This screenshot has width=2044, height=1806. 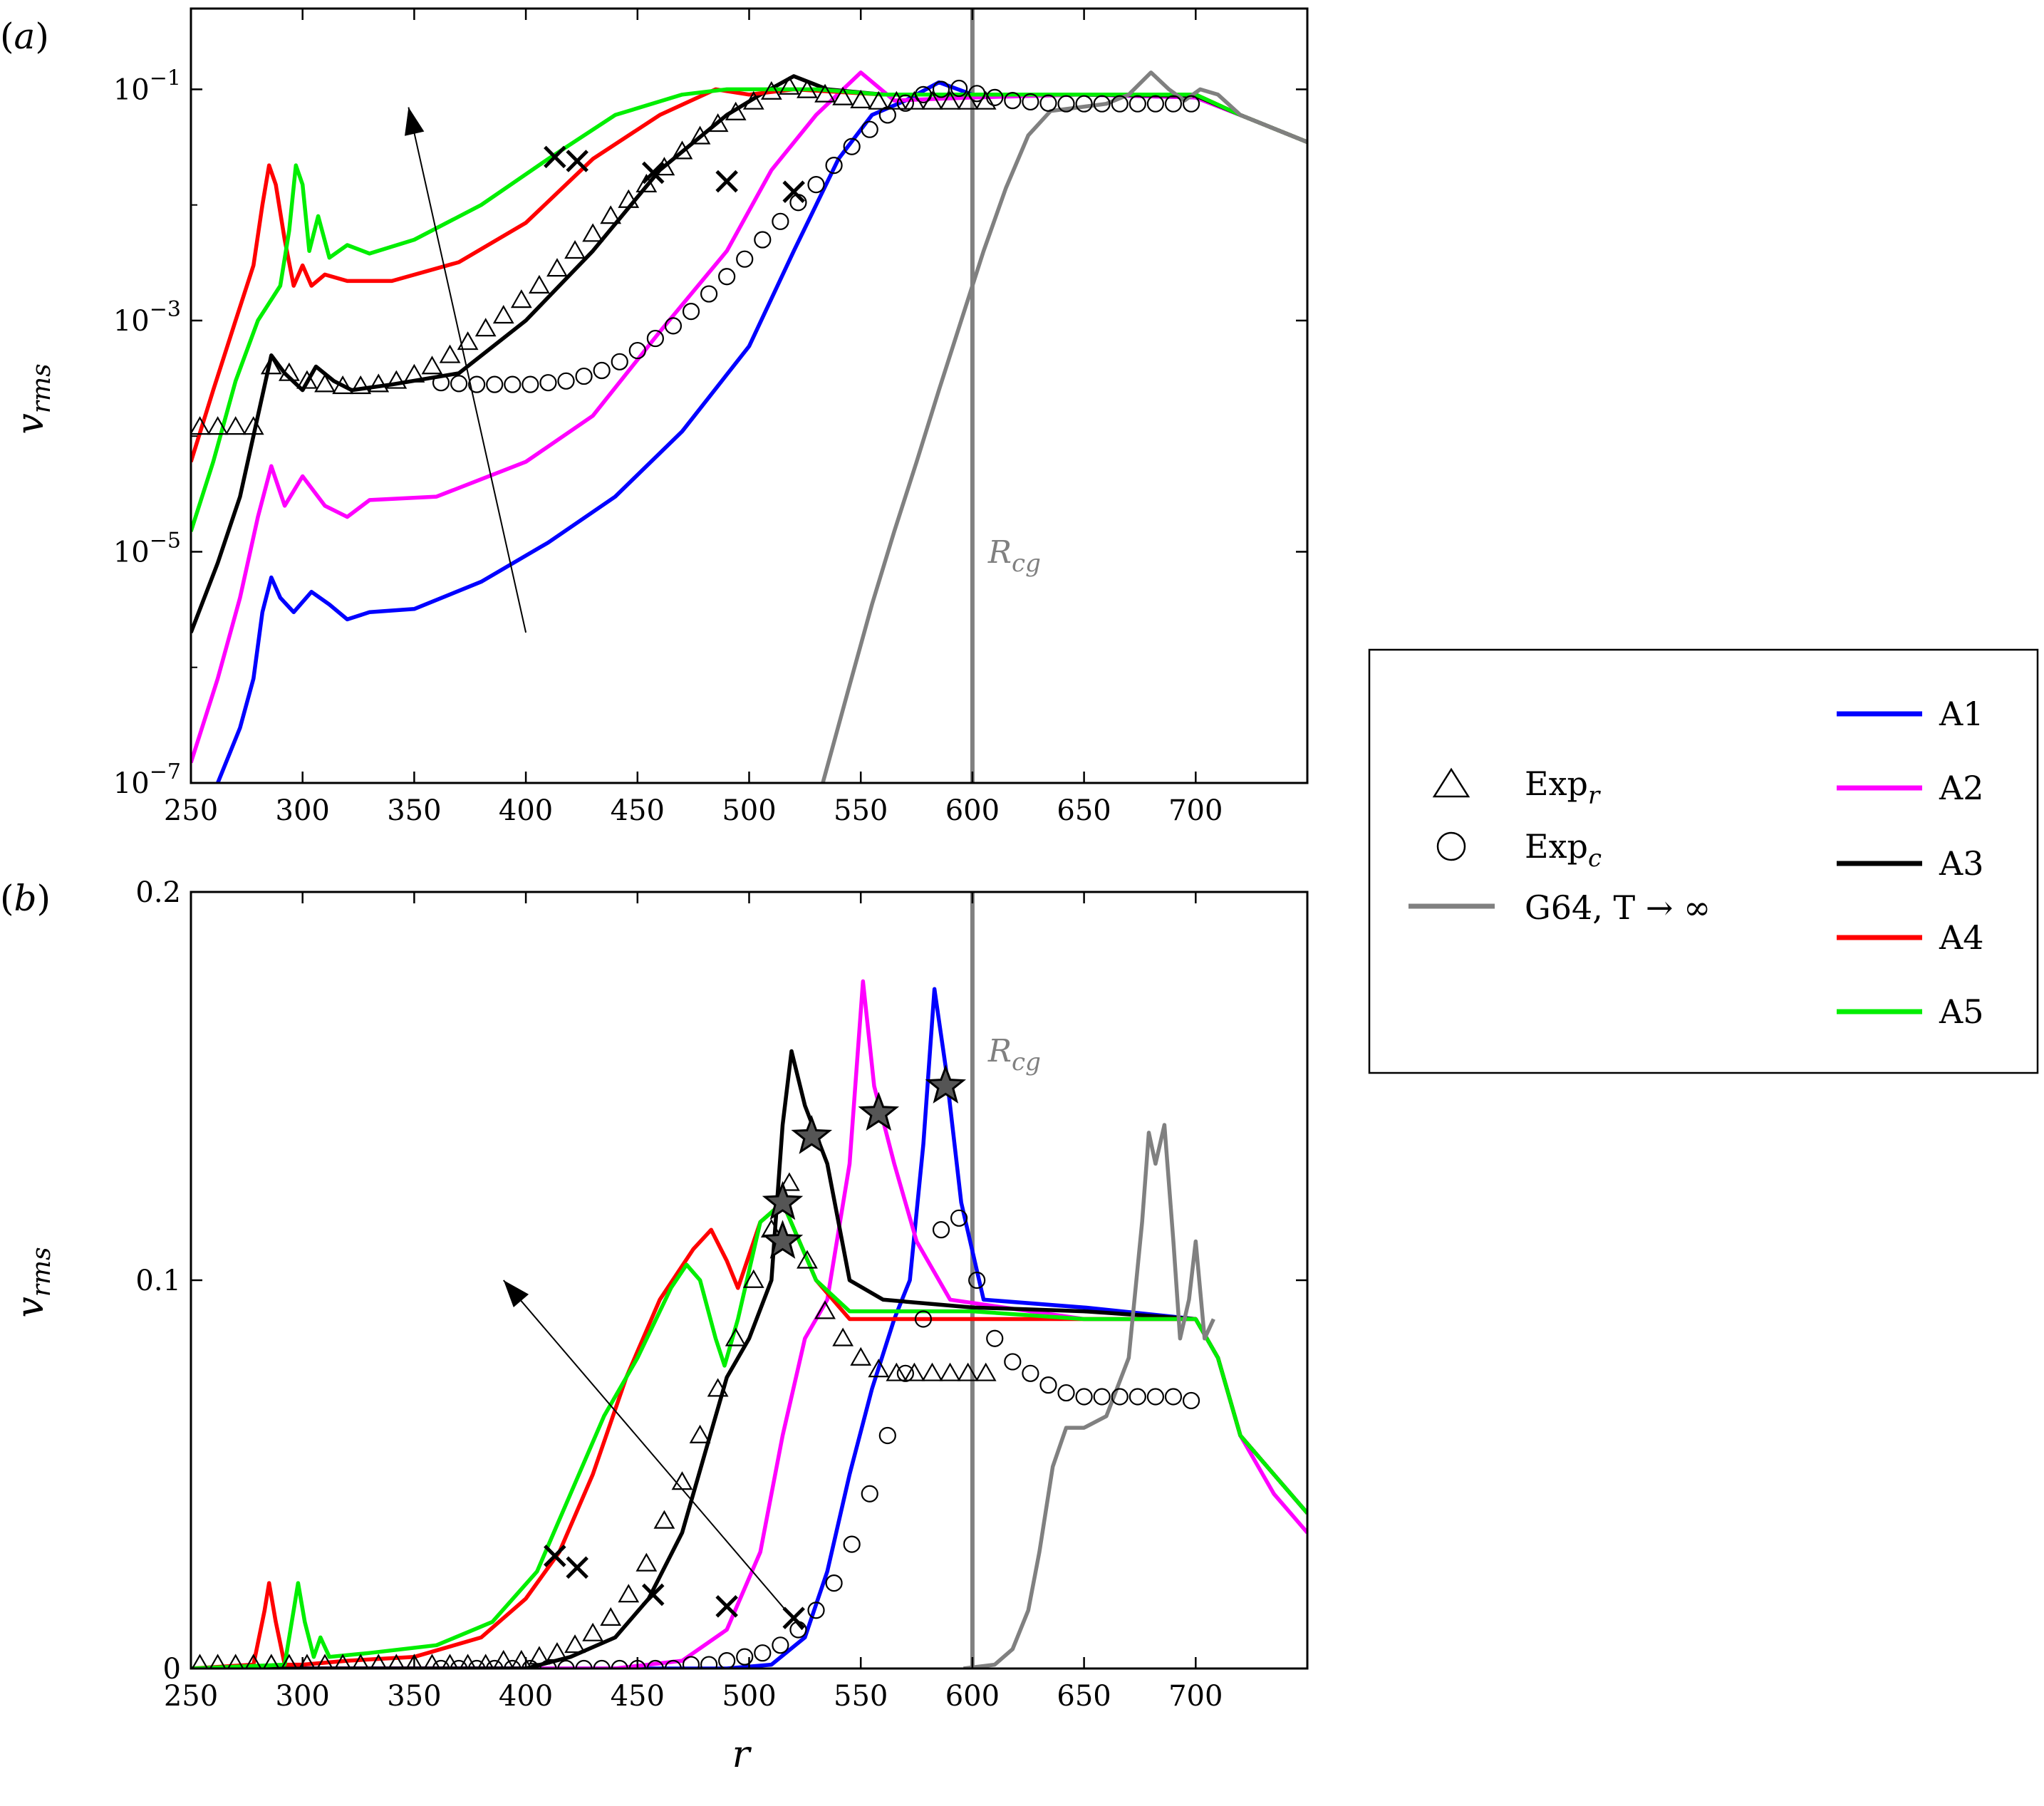 I want to click on legend-label-a2: A2, so click(x=1962, y=788).